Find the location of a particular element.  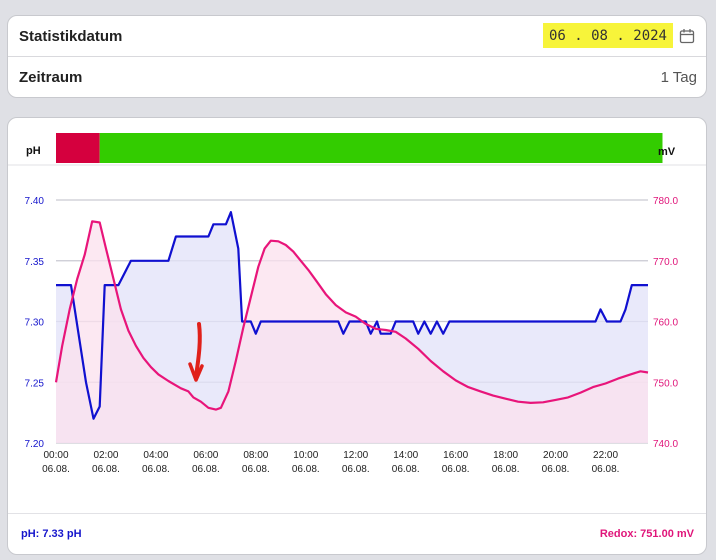

left-unit-label: pH is located at coordinates (33, 151).